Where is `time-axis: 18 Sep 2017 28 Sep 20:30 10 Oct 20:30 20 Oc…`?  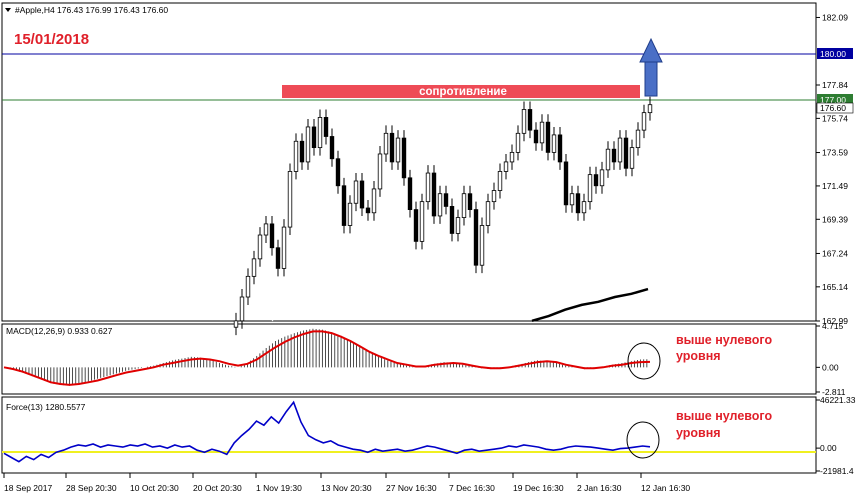
time-axis: 18 Sep 2017 28 Sep 20:30 10 Oct 20:30 20 Oc… is located at coordinates (346, 483).